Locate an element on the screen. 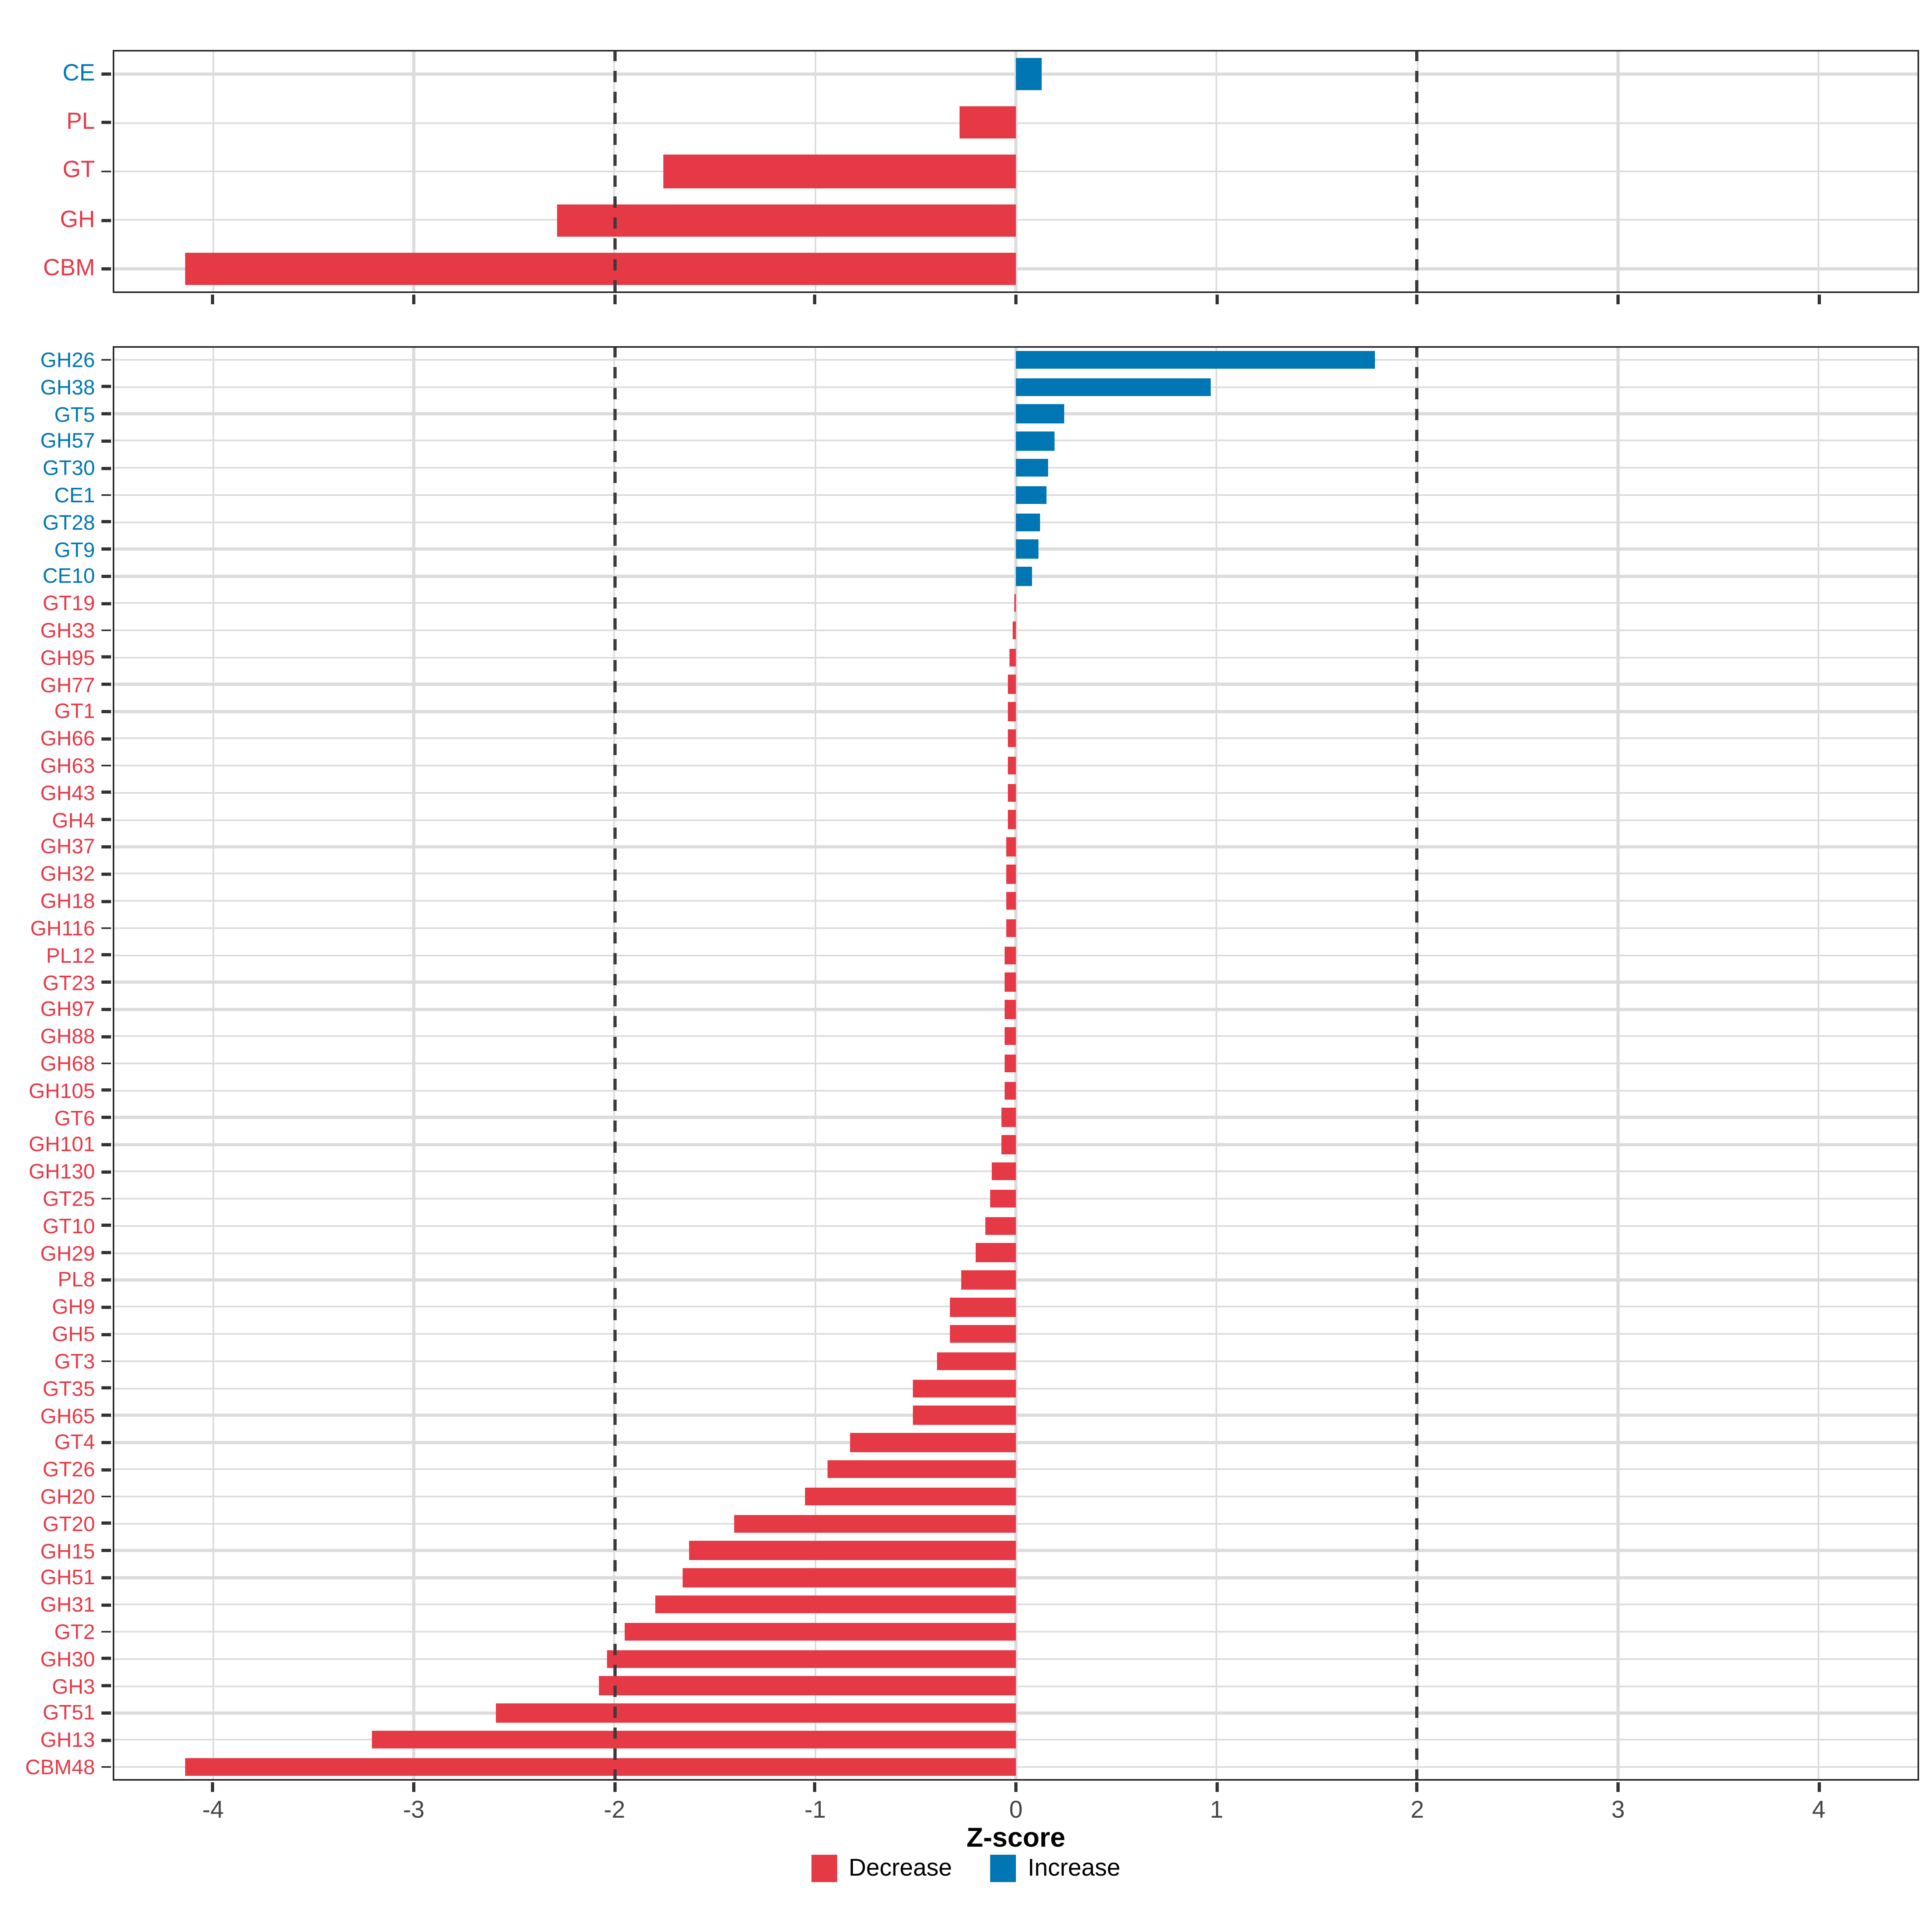  bar-GT4 is located at coordinates (932, 1442).